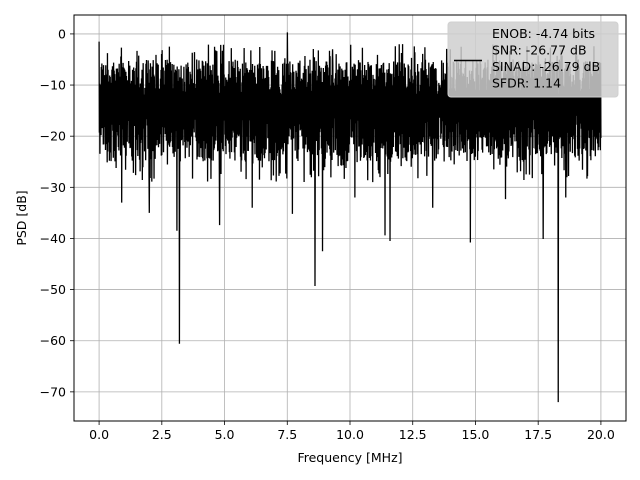 The width and height of the screenshot is (640, 480). Describe the element at coordinates (162, 434) in the screenshot. I see `x-tick-label: 2.5` at that location.